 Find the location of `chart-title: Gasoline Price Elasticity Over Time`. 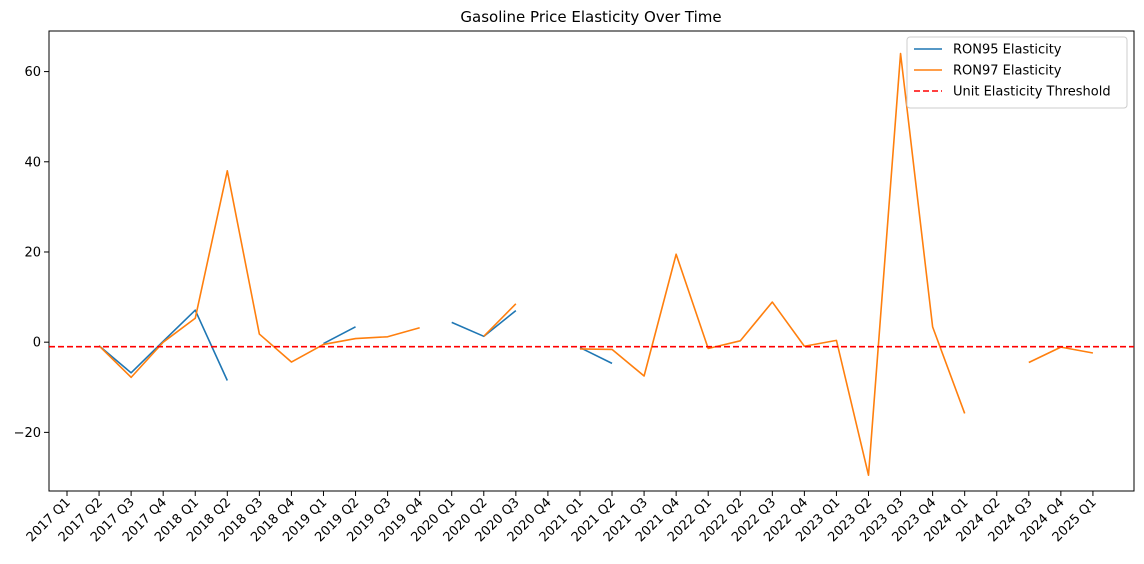

chart-title: Gasoline Price Elasticity Over Time is located at coordinates (590, 17).